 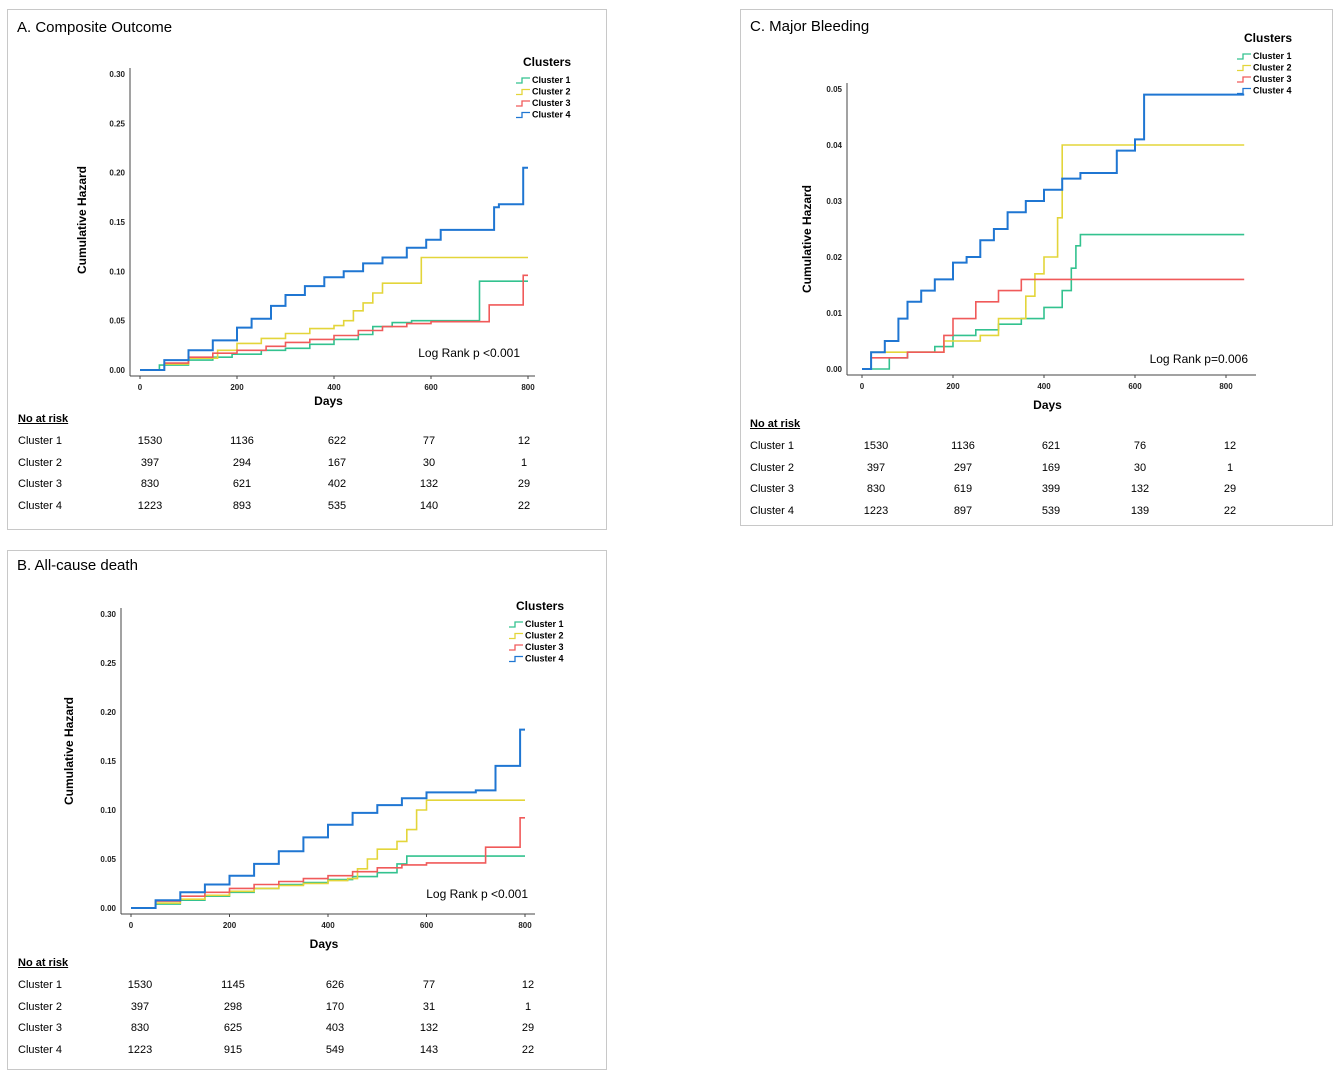 I want to click on risk-value: 140, so click(x=429, y=505).